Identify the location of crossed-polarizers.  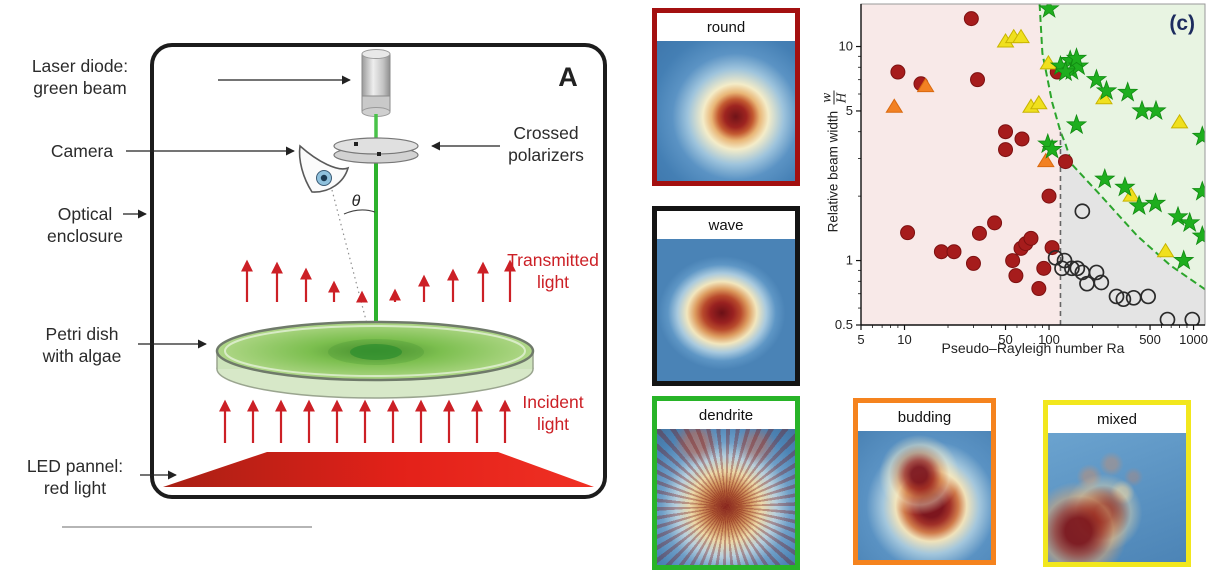
(376, 150).